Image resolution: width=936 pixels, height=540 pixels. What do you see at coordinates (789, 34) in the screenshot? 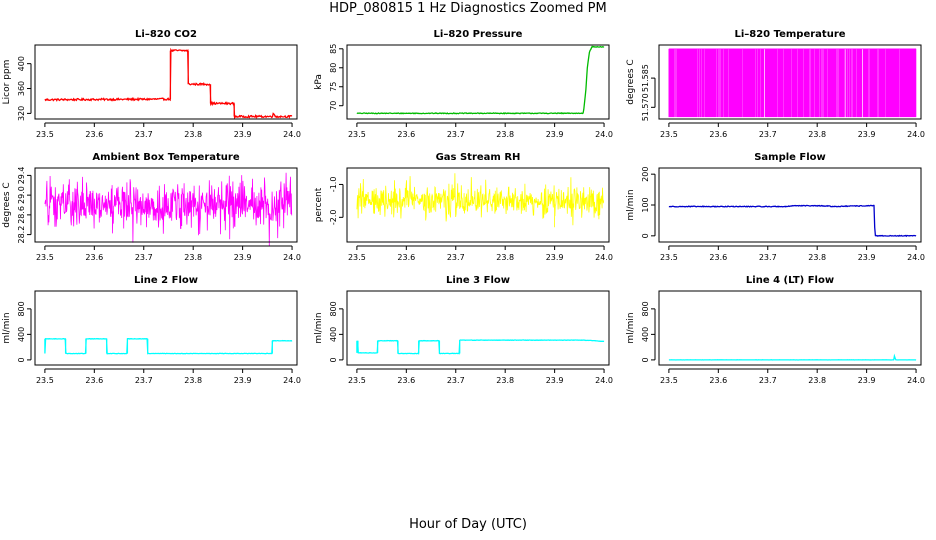
I see `panel-title: Li–820 Temperature` at bounding box center [789, 34].